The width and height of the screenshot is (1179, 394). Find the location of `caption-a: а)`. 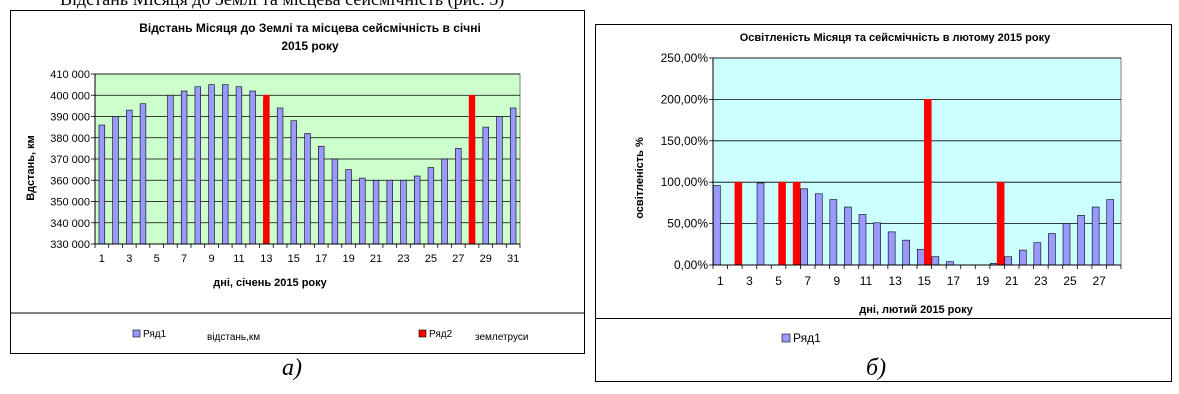

caption-a: а) is located at coordinates (292, 368).